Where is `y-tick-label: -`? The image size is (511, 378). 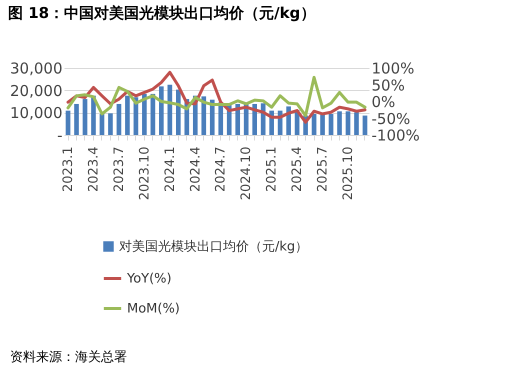 y-tick-label: - is located at coordinates (59, 135).